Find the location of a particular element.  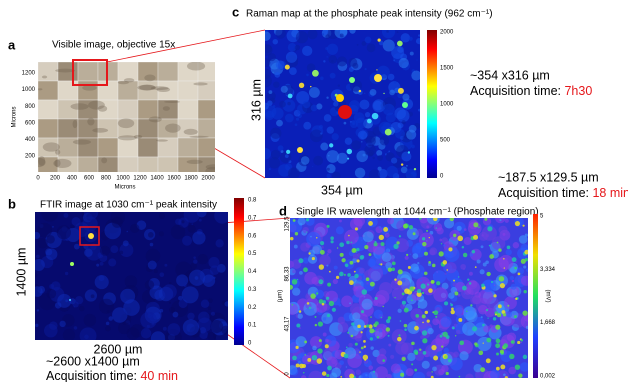

colorbar-tick-label: 0.4 is located at coordinates (252, 272).